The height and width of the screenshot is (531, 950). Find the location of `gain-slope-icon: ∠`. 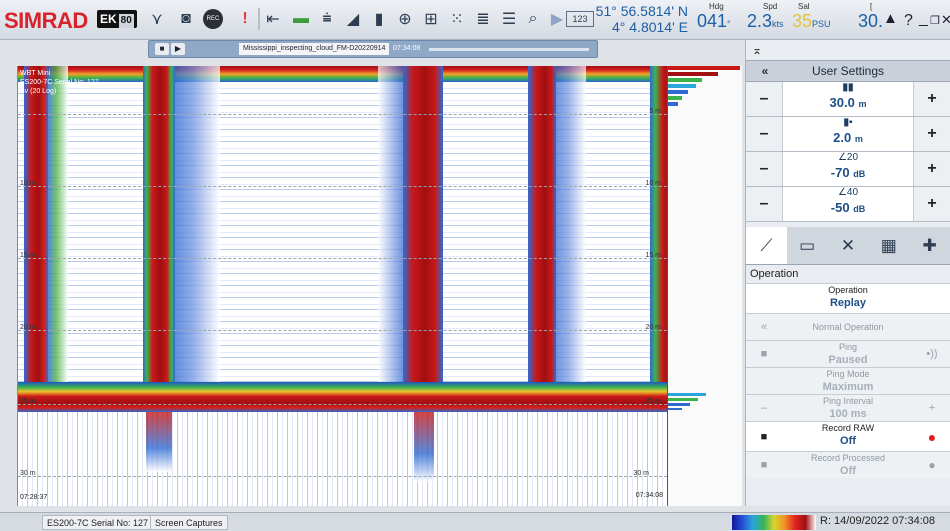

gain-slope-icon: ∠ is located at coordinates (842, 157).